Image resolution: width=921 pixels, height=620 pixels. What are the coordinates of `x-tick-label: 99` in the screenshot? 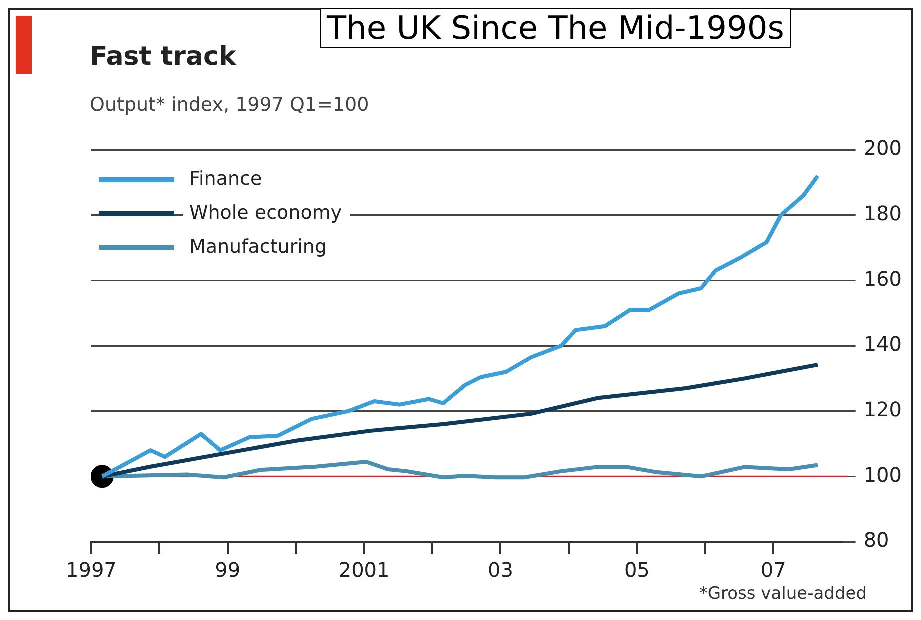 It's located at (228, 570).